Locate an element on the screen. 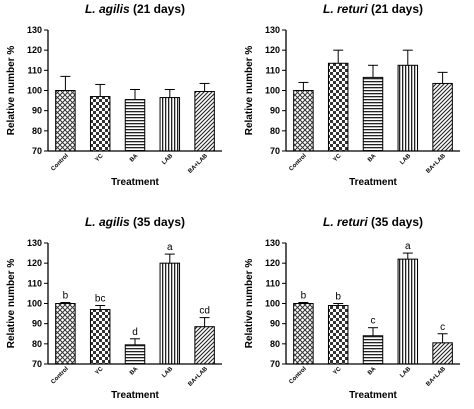 This screenshot has width=474, height=409. chart-title: L. returi (35 days) is located at coordinates (373, 222).